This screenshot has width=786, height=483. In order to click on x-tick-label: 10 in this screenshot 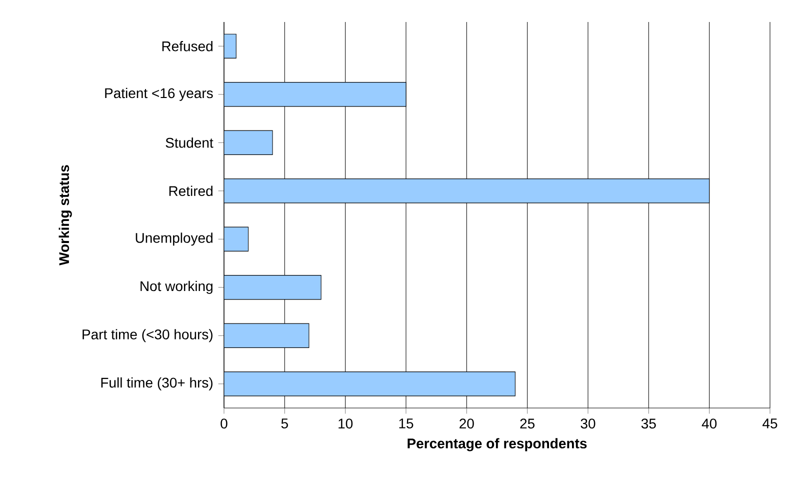, I will do `click(345, 423)`.